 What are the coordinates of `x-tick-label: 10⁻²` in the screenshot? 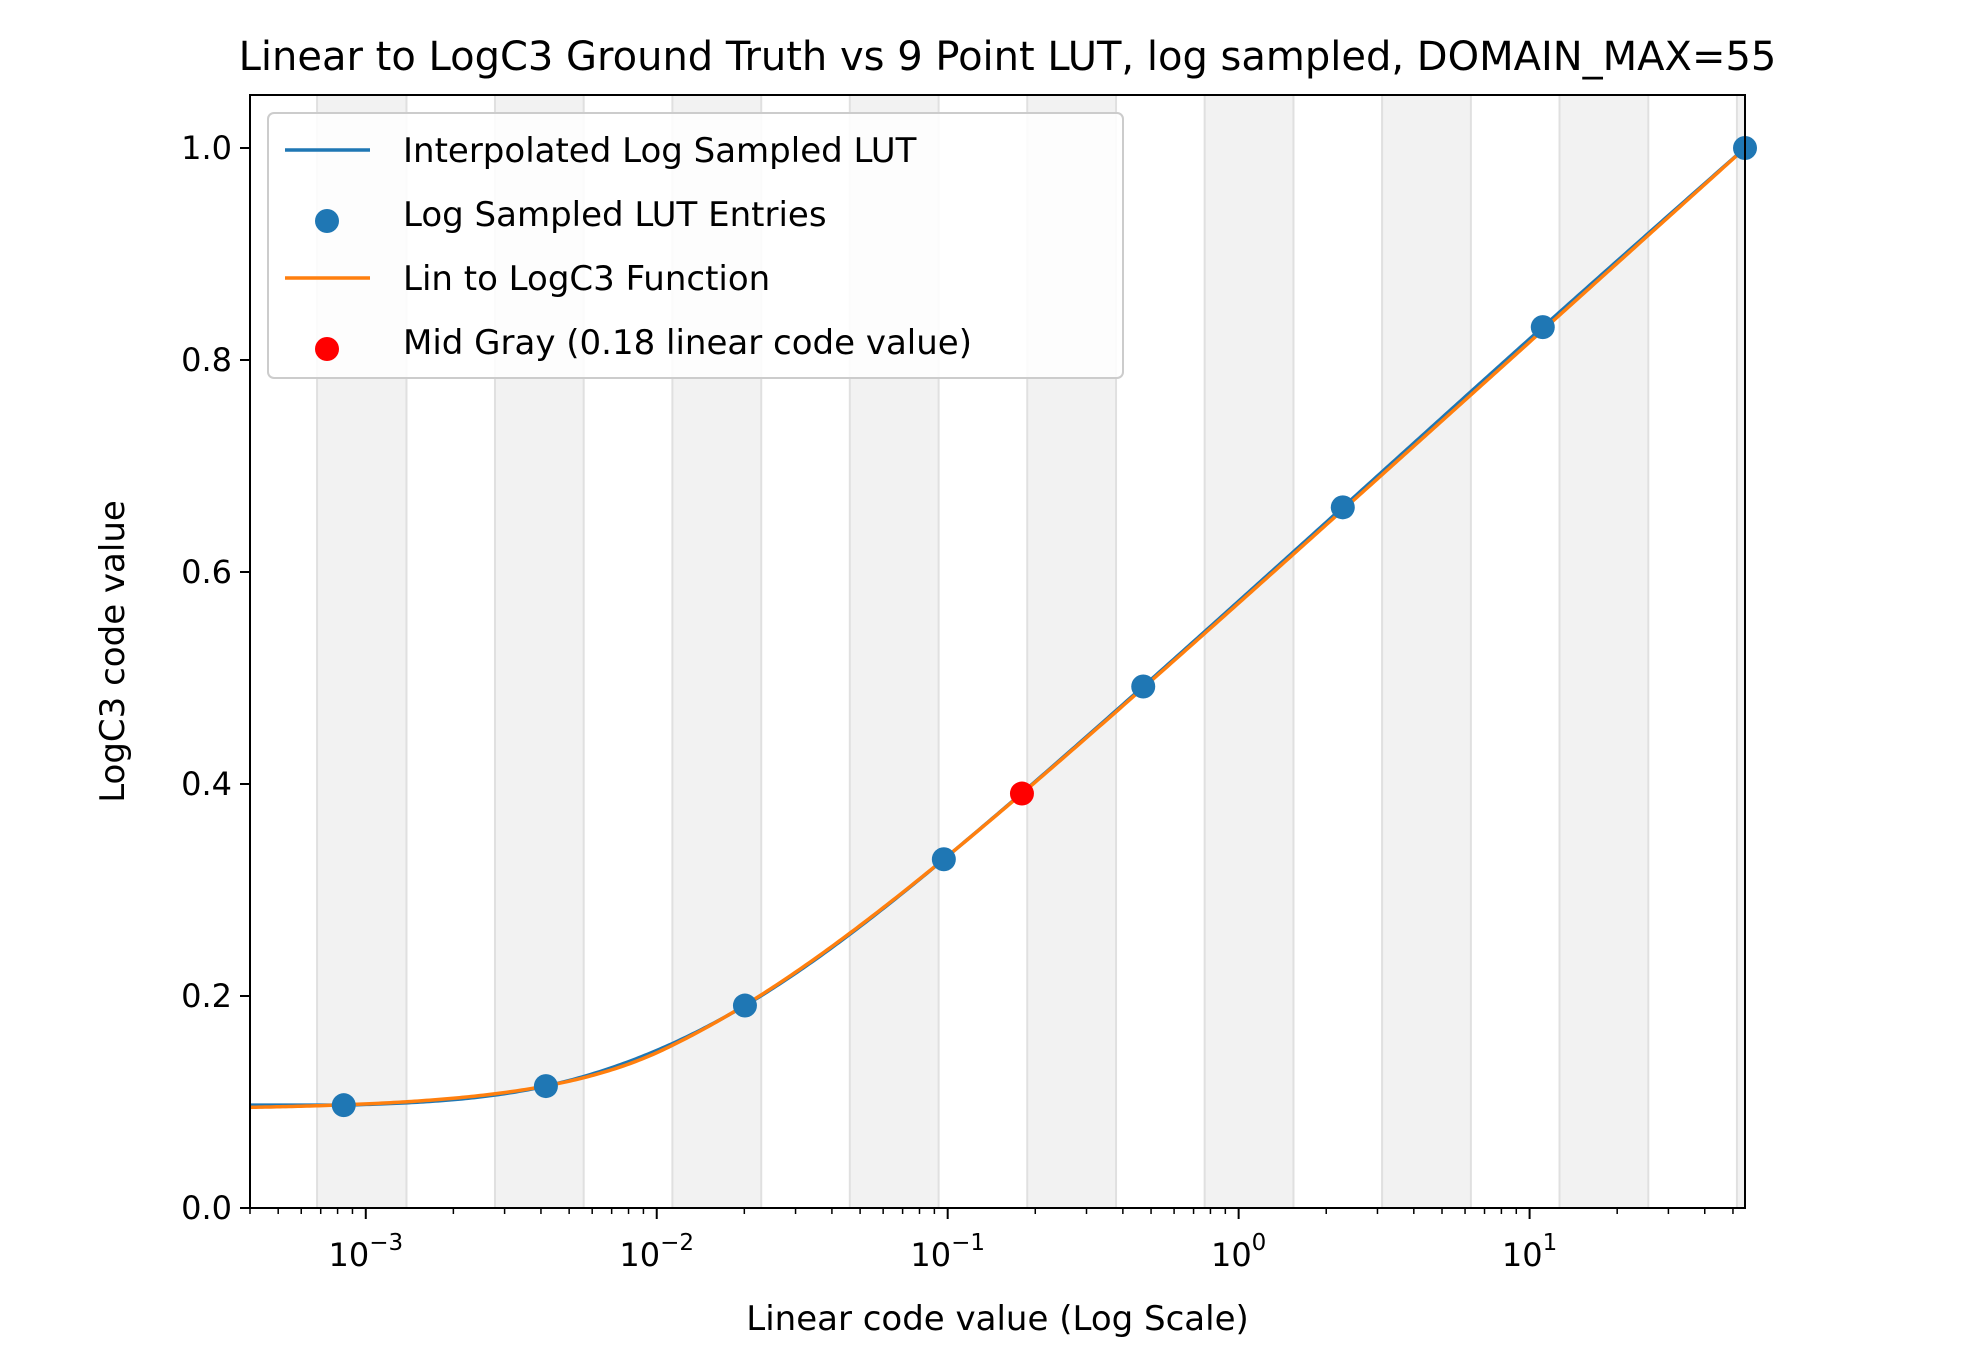 It's located at (656, 1252).